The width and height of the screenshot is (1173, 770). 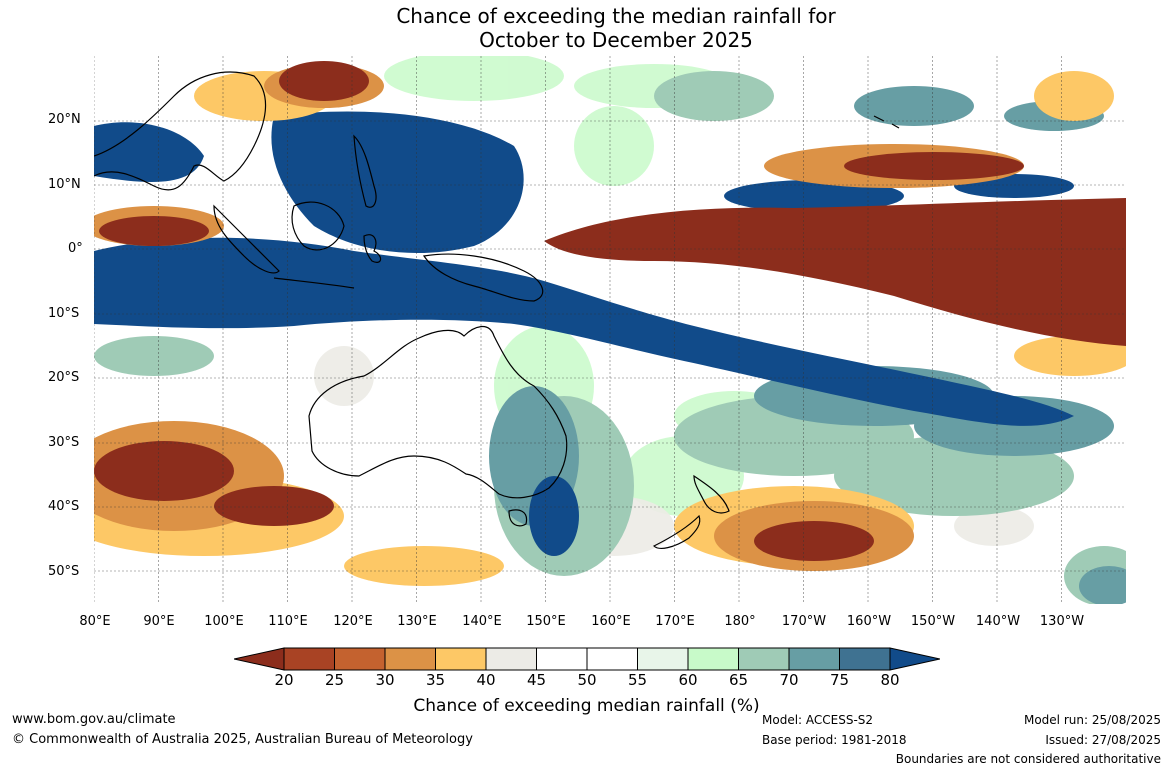 What do you see at coordinates (482, 621) in the screenshot?
I see `lon-label-140e: 140°E` at bounding box center [482, 621].